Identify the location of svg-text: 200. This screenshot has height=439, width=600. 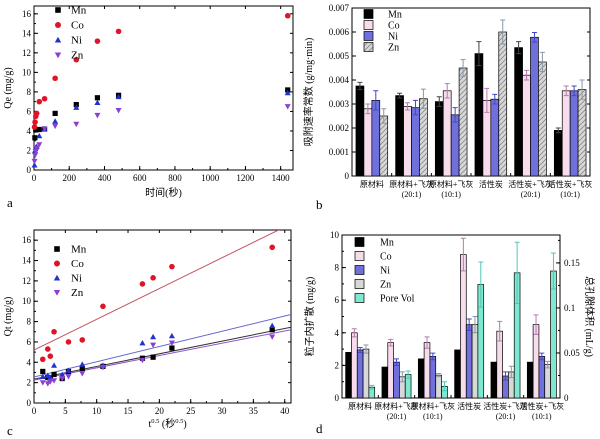
(69, 178).